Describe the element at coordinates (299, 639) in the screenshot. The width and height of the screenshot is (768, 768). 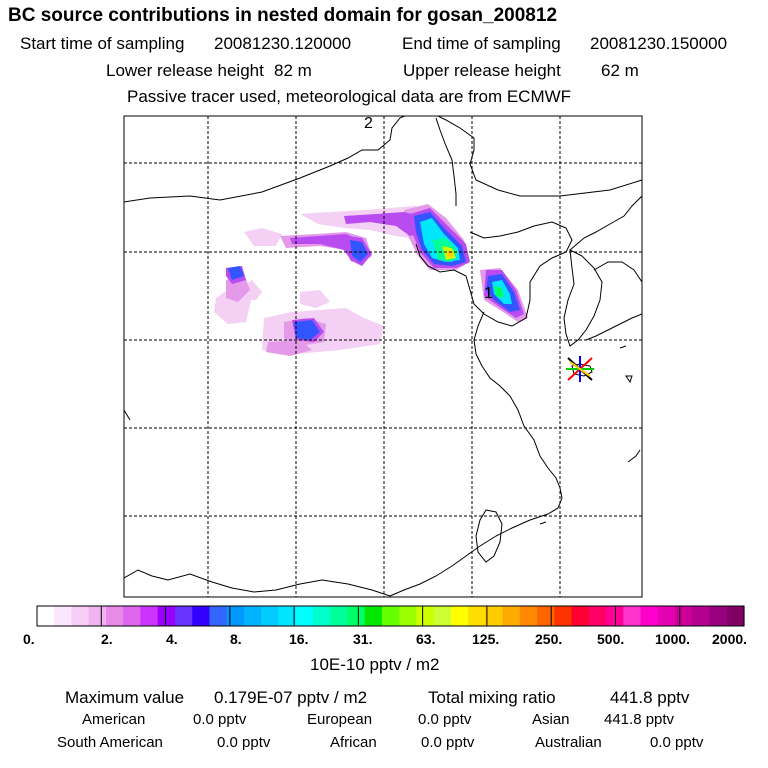
I see `colorbar-tick: 16.` at that location.